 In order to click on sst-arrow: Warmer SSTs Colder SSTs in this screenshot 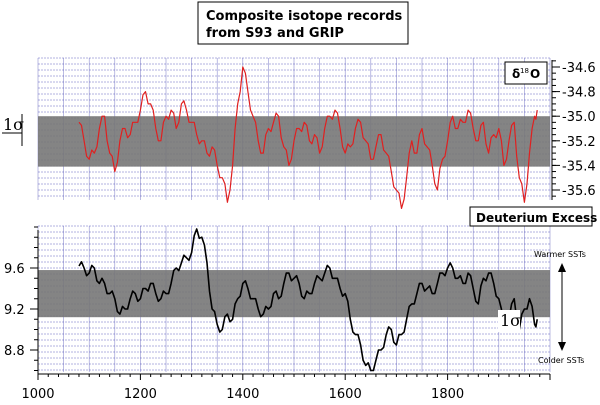, I will do `click(560, 307)`.